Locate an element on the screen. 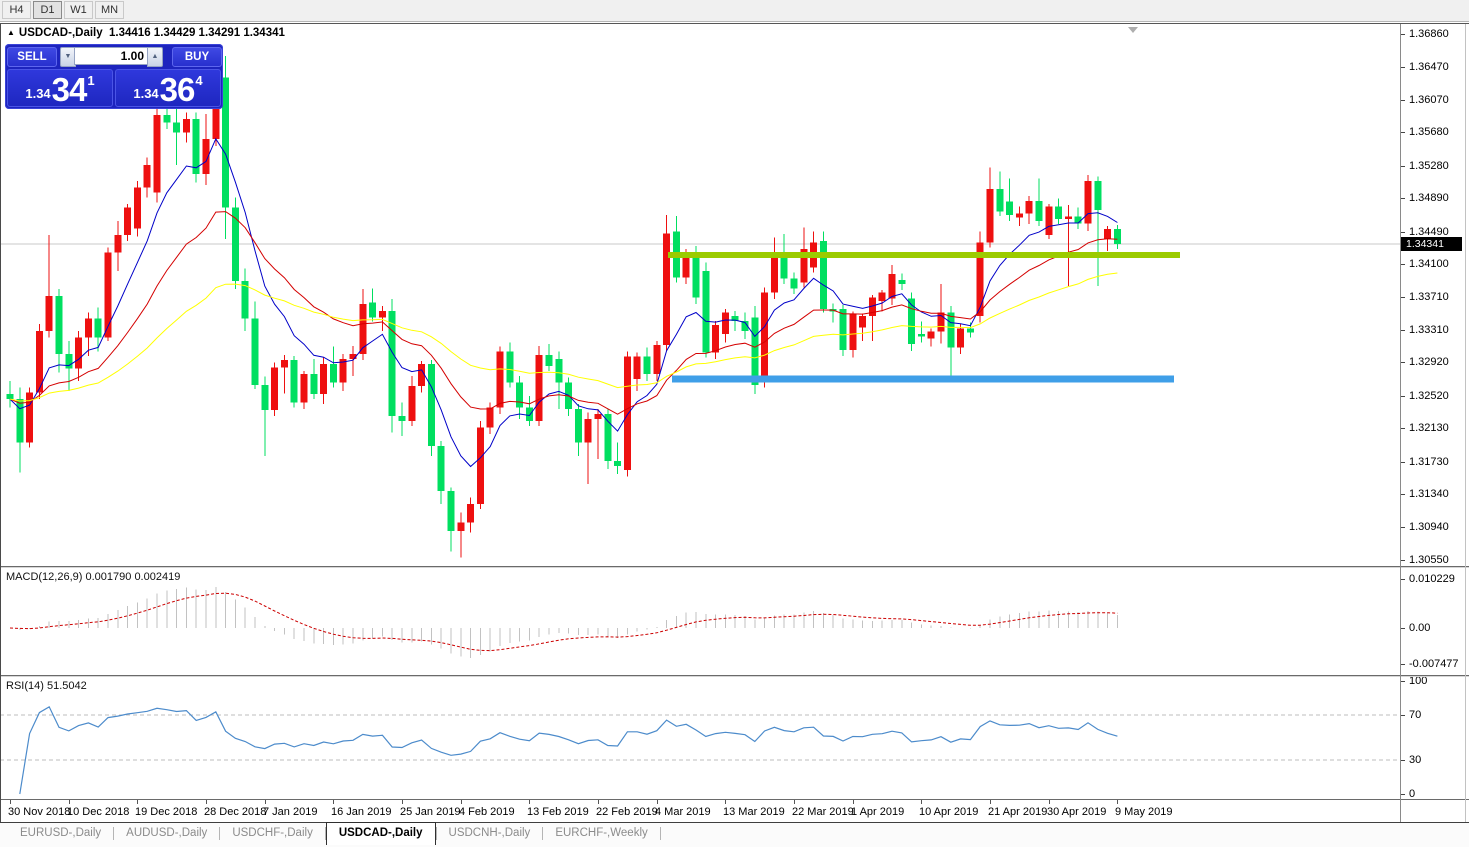 This screenshot has height=847, width=1469. resistance-line is located at coordinates (924, 254).